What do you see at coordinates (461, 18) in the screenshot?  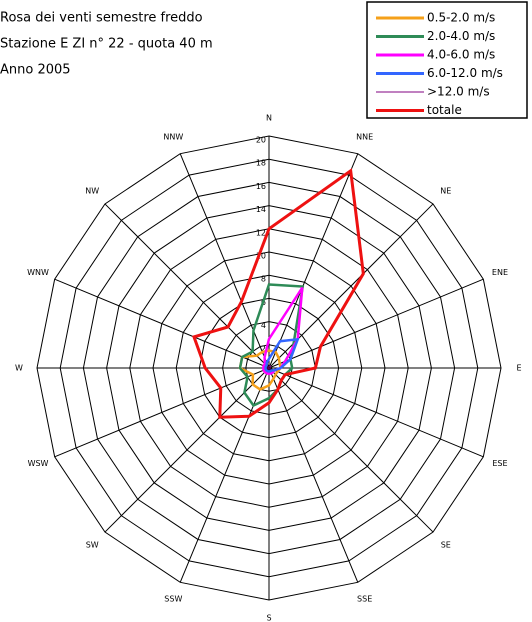 I see `legend-label: 0.5-2.0 m/s` at bounding box center [461, 18].